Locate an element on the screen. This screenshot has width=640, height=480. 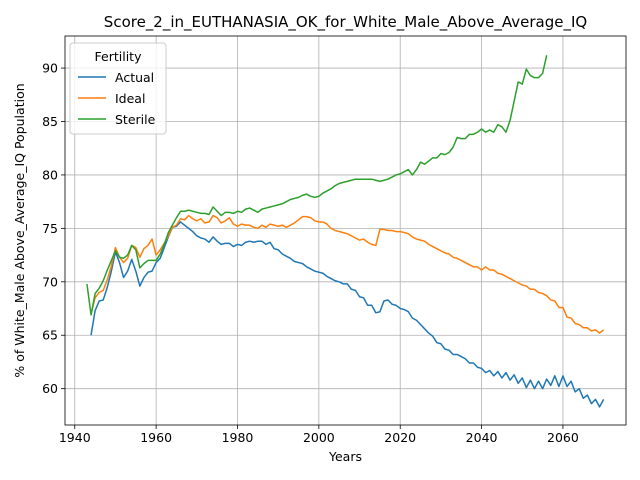
legend-label-actual: Actual is located at coordinates (134, 77).